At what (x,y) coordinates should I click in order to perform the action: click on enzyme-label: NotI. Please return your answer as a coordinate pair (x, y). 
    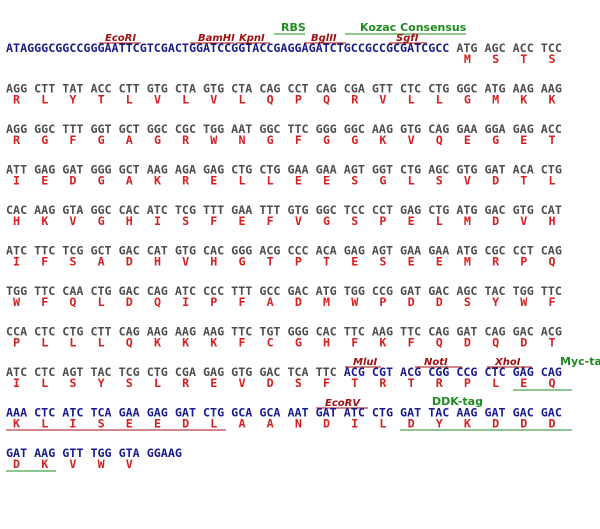
    Looking at the image, I should click on (436, 362).